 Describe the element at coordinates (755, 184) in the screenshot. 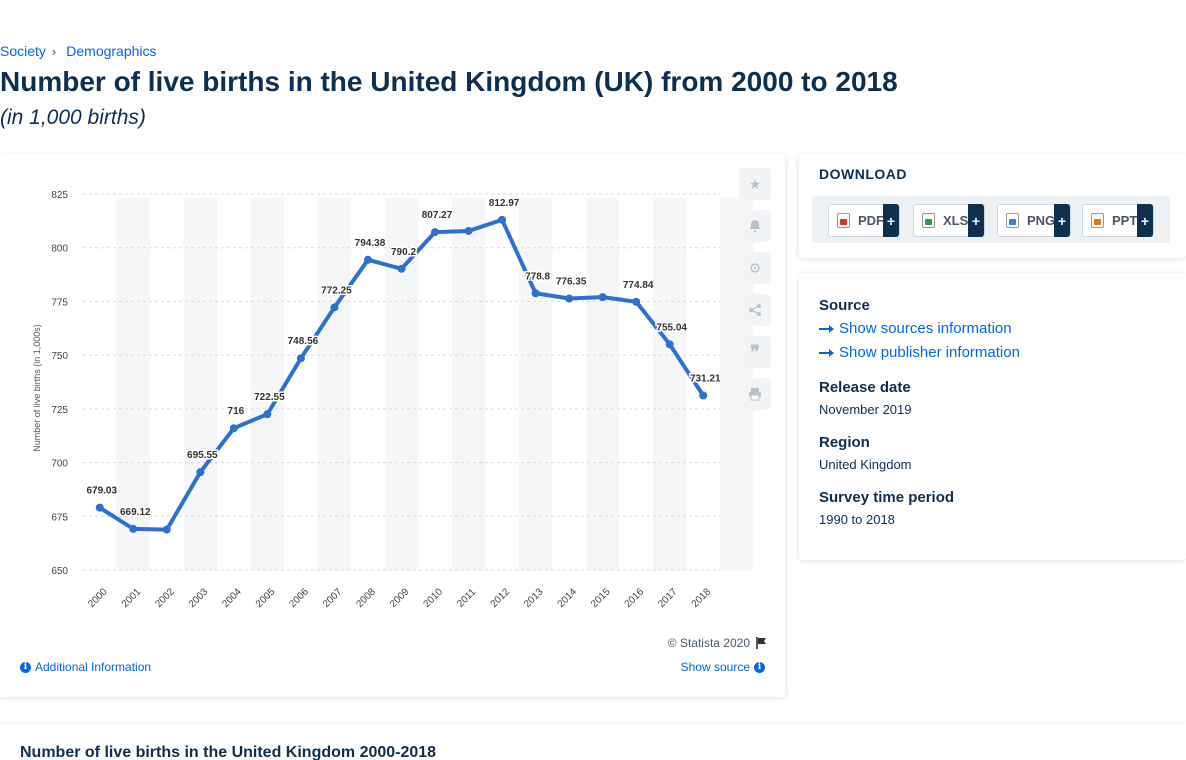

I see `favorite-star-icon: ★` at that location.